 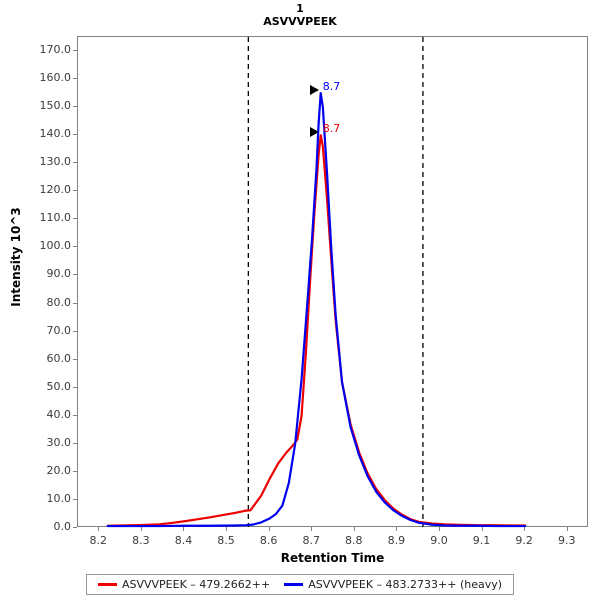 What do you see at coordinates (55, 218) in the screenshot?
I see `y-tick-label: 110.0` at bounding box center [55, 218].